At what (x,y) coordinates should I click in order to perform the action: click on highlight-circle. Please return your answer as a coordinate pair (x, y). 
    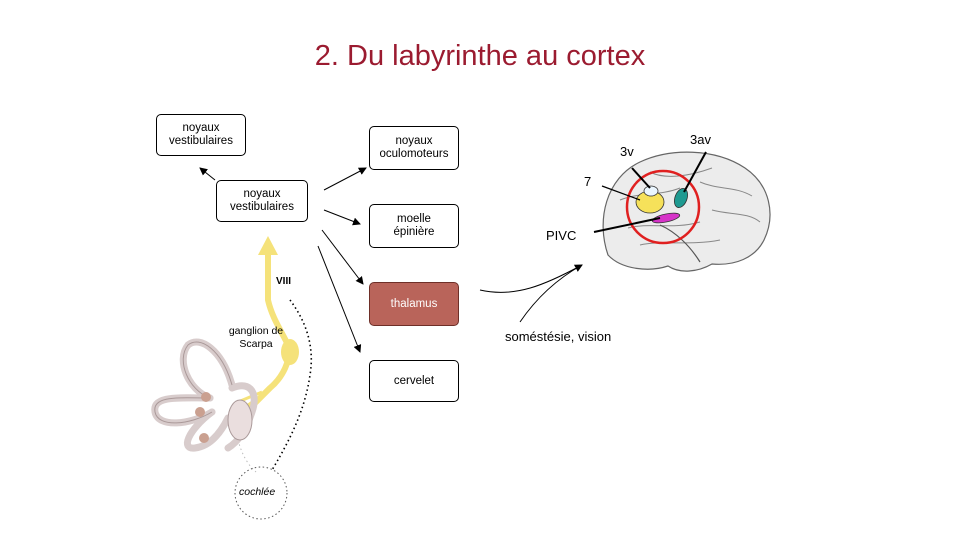
    Looking at the image, I should click on (663, 207).